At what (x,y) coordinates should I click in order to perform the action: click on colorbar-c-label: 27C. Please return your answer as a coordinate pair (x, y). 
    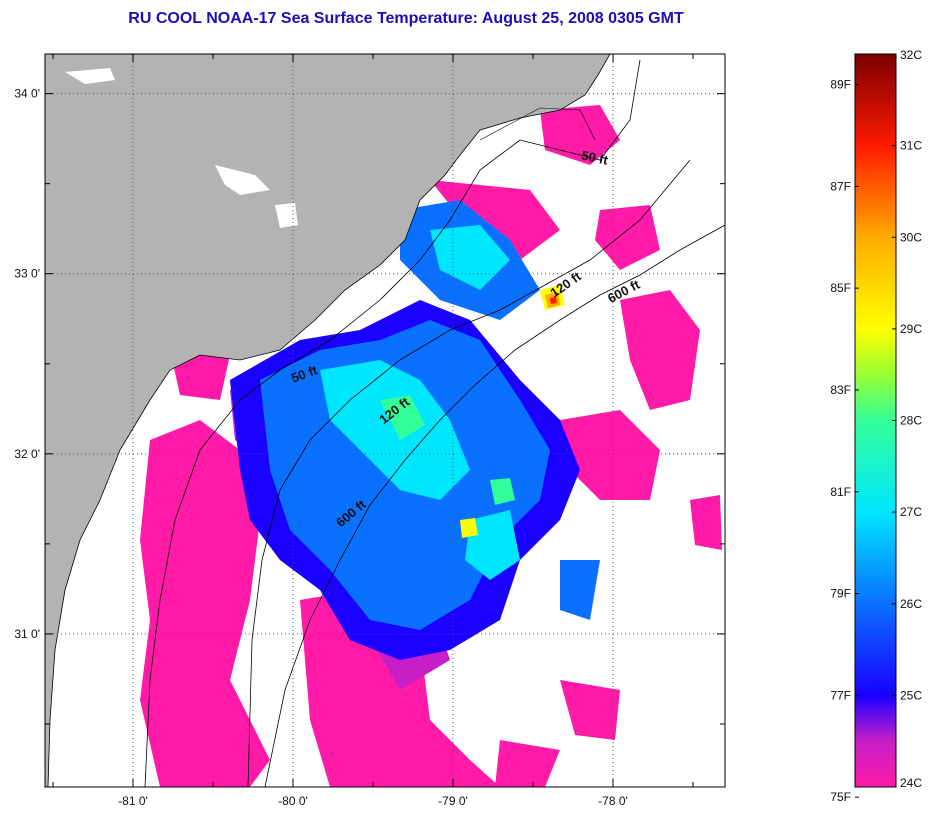
    Looking at the image, I should click on (911, 512).